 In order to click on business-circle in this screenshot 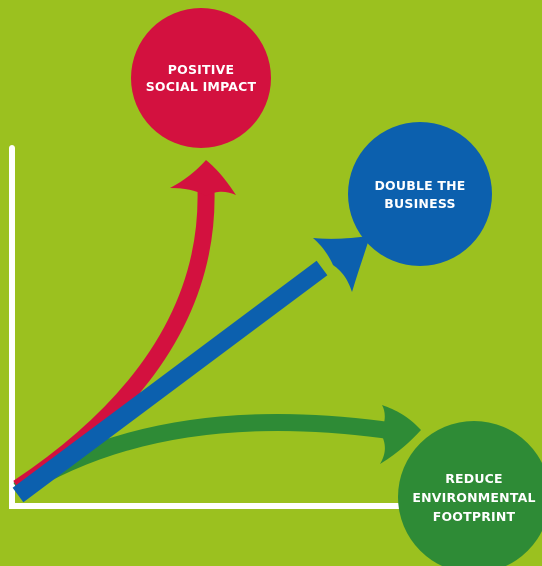, I will do `click(420, 194)`.